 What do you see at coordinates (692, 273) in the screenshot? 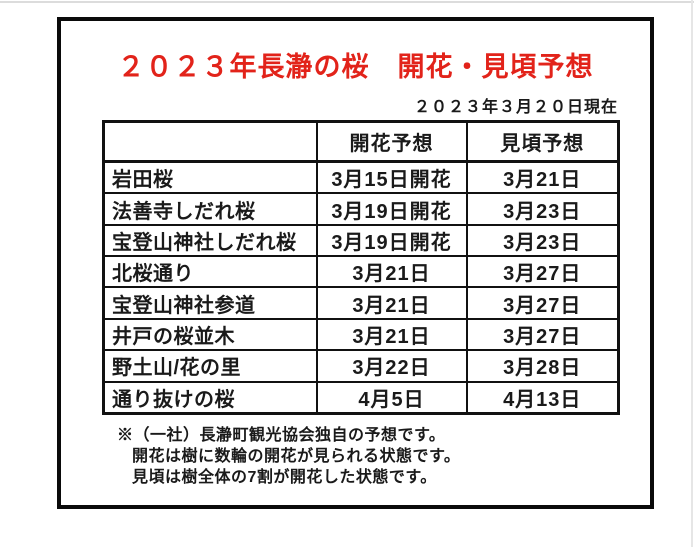
I see `page-right-edge-line` at bounding box center [692, 273].